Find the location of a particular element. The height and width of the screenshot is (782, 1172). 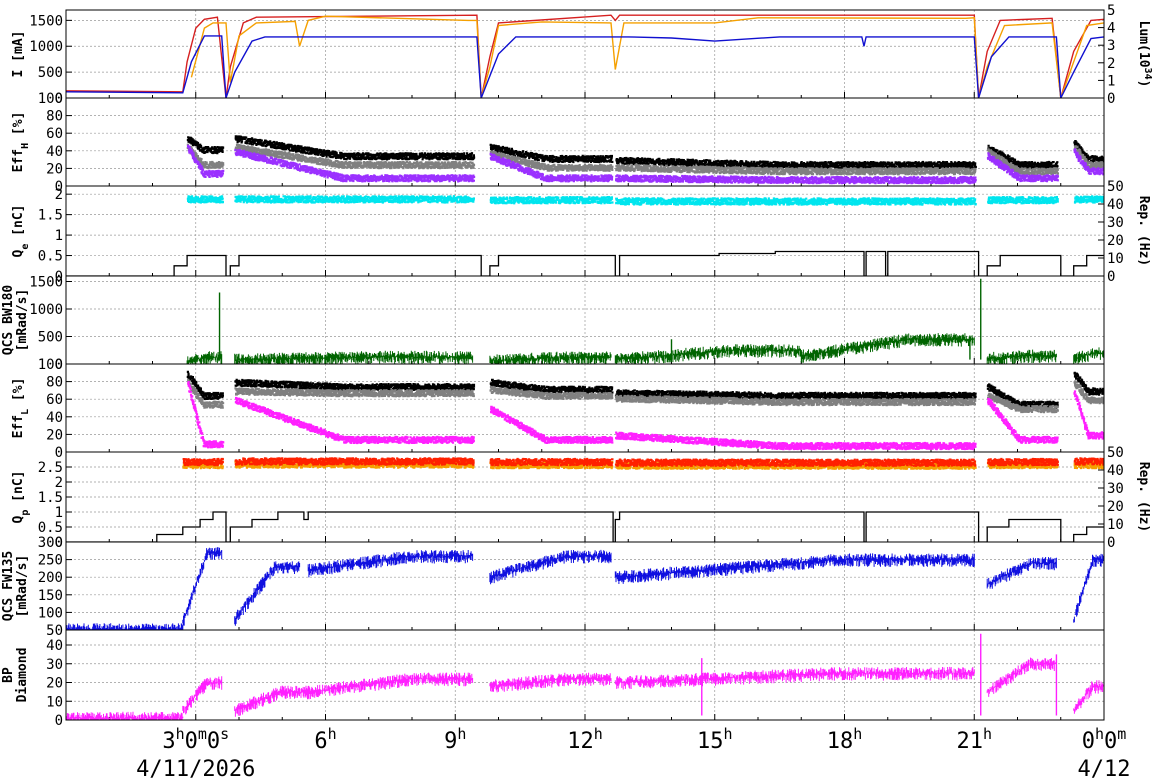

y-right-tick-label: 0 is located at coordinates (1111, 543).